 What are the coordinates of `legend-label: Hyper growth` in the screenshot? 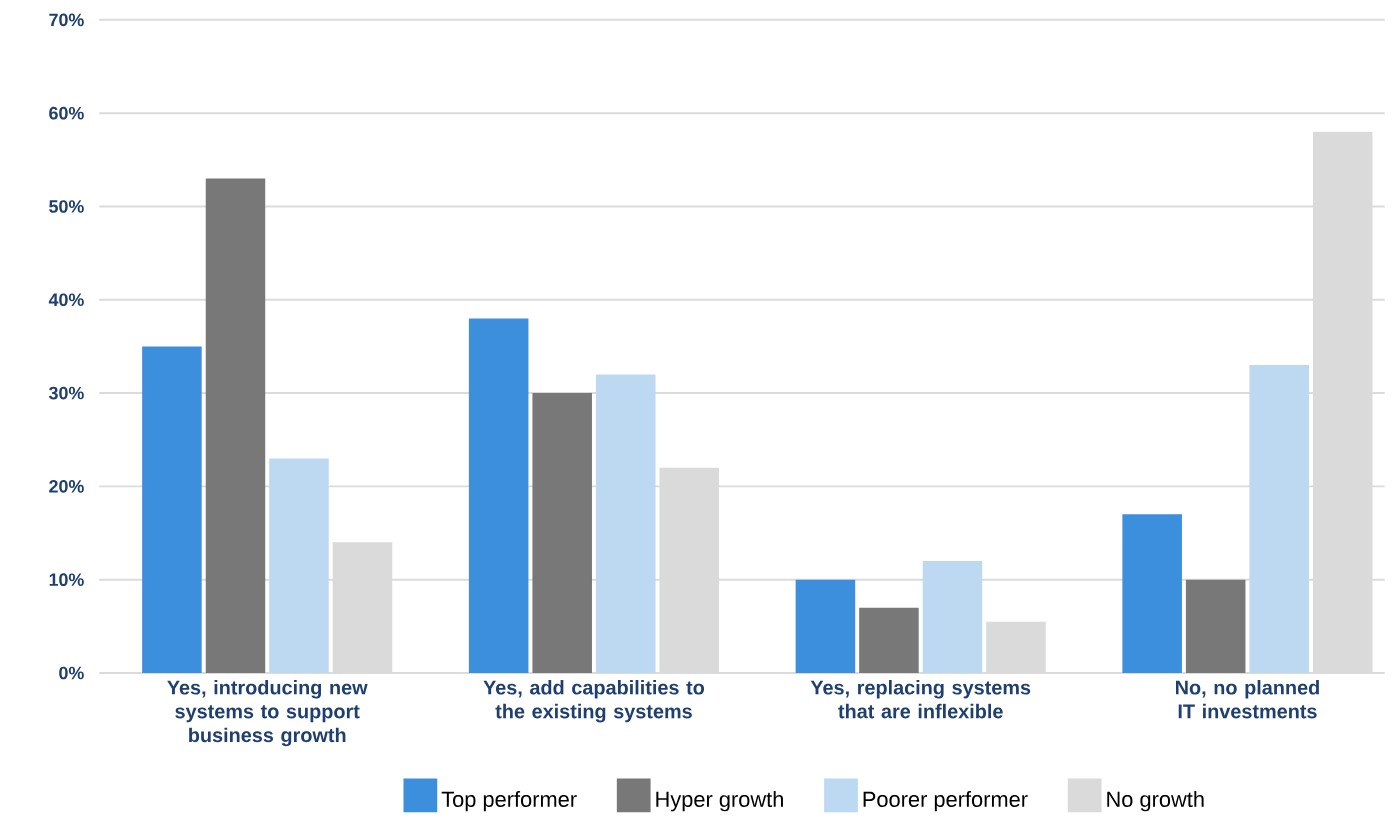 It's located at (719, 801).